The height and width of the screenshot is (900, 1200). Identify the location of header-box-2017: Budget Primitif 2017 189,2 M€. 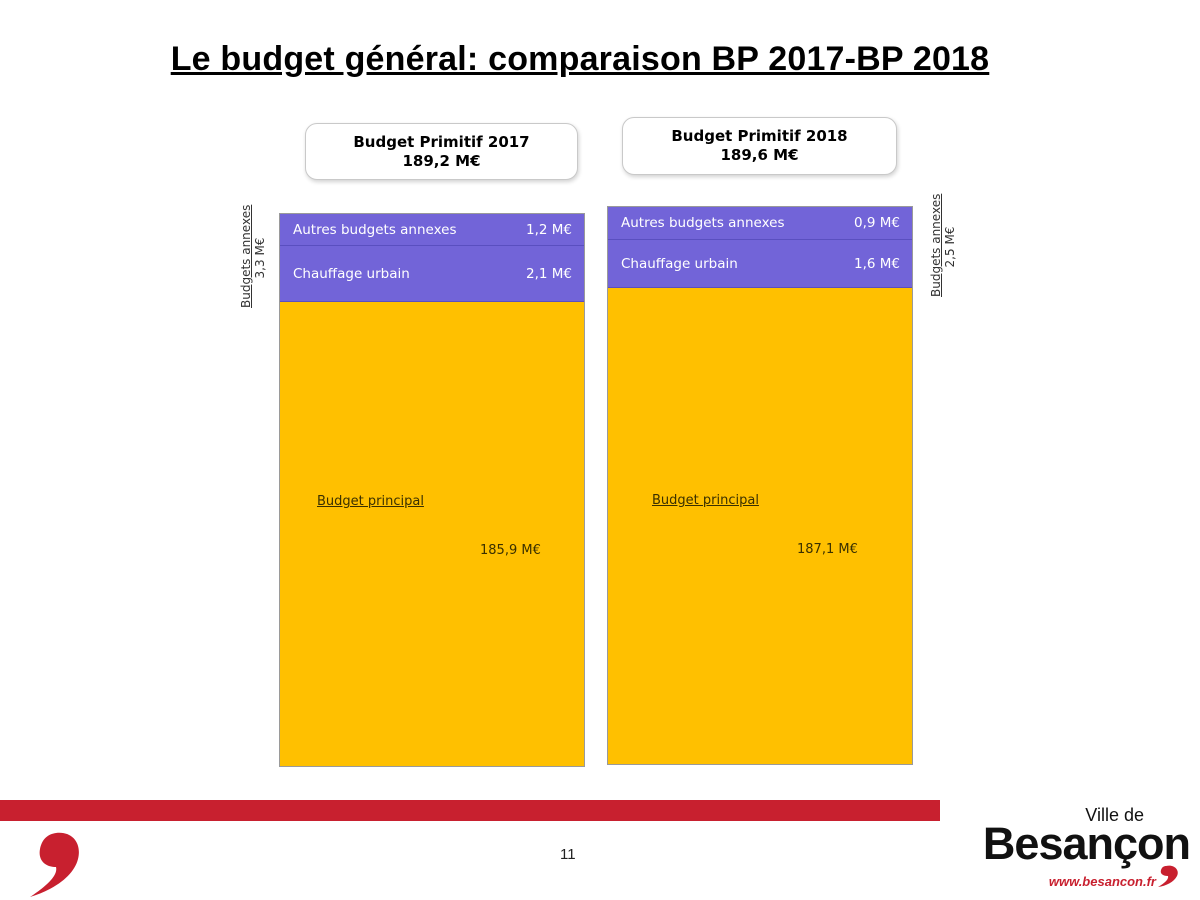
(441, 151).